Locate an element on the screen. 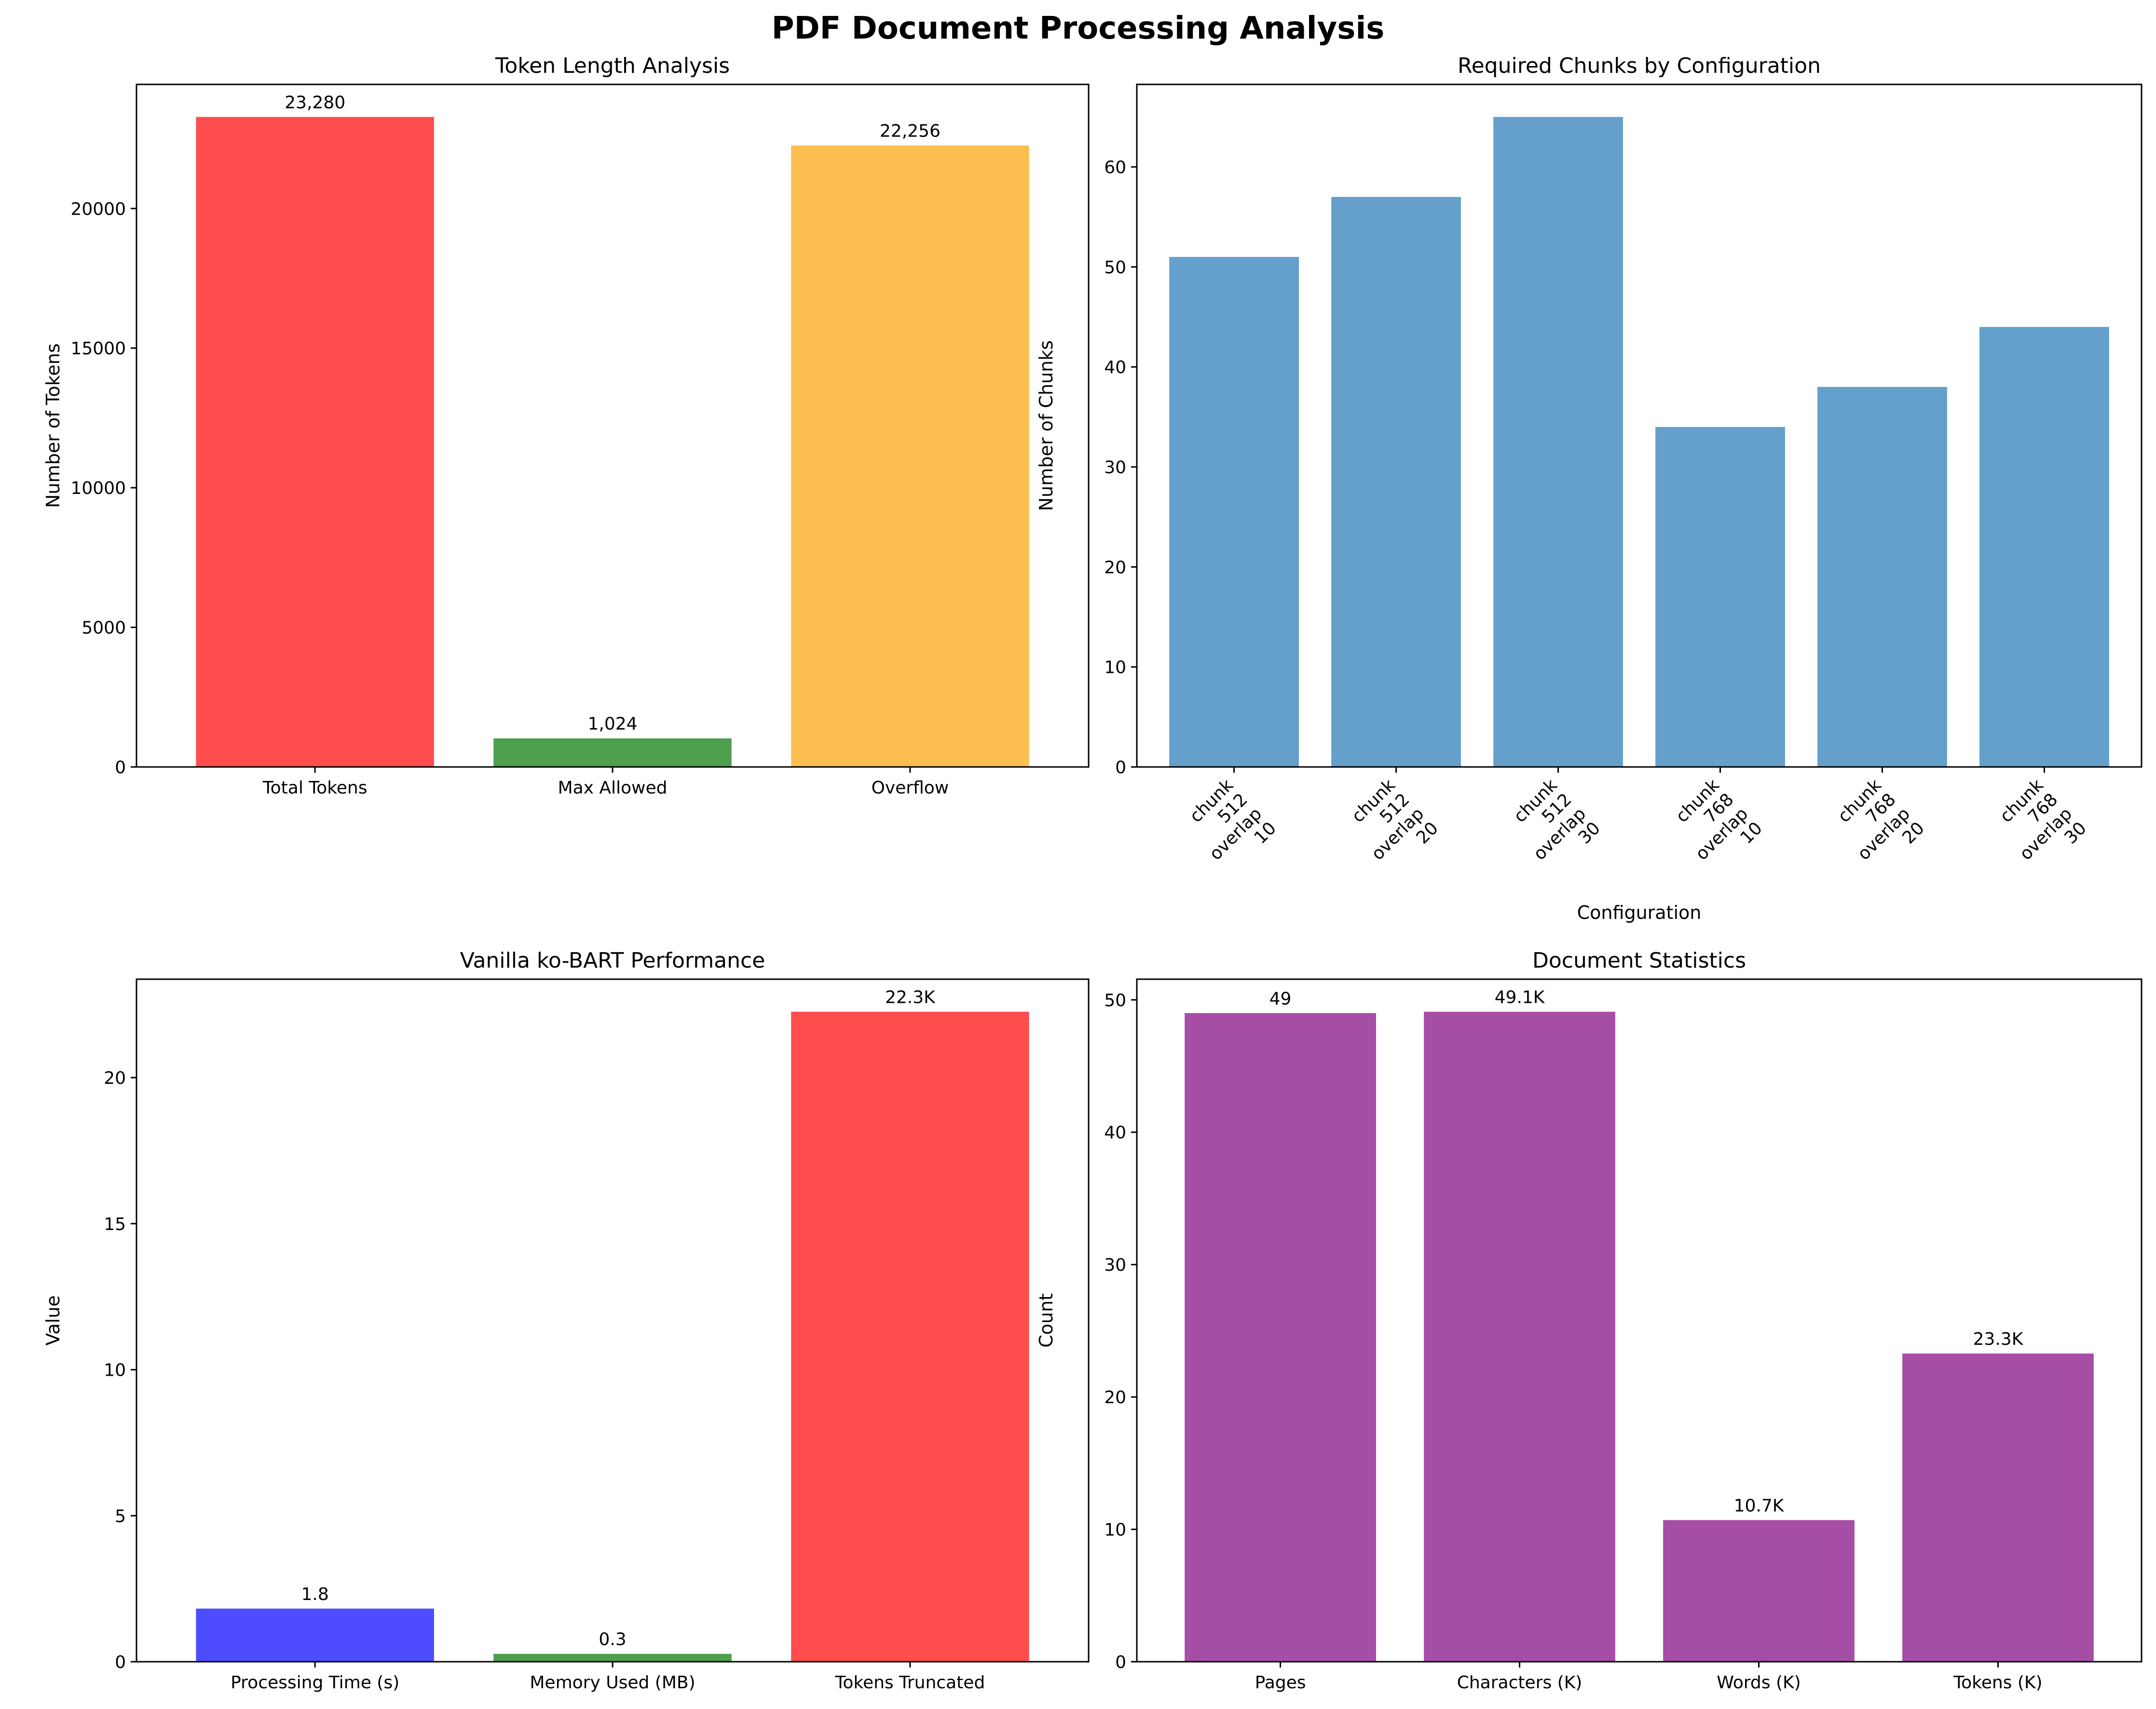 The height and width of the screenshot is (1709, 2156). y-tick-label: 20000 is located at coordinates (98, 209).